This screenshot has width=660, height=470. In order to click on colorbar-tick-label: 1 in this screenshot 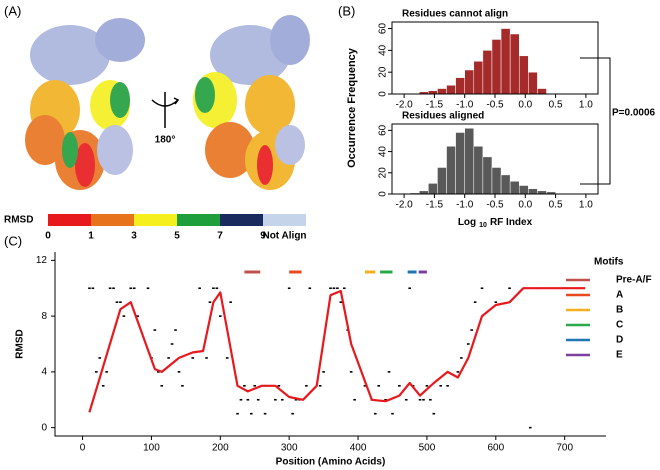, I will do `click(91, 236)`.